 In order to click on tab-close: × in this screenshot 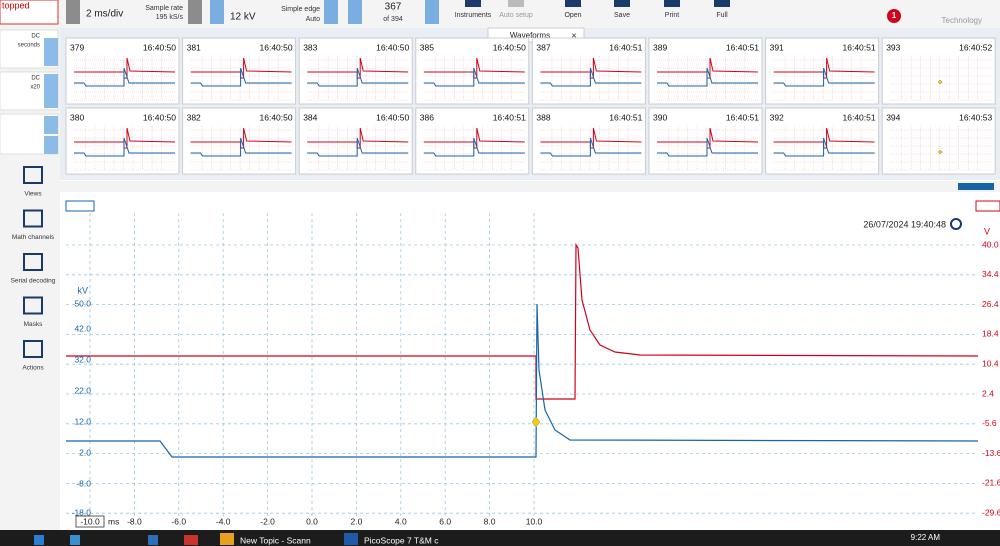, I will do `click(573, 35)`.